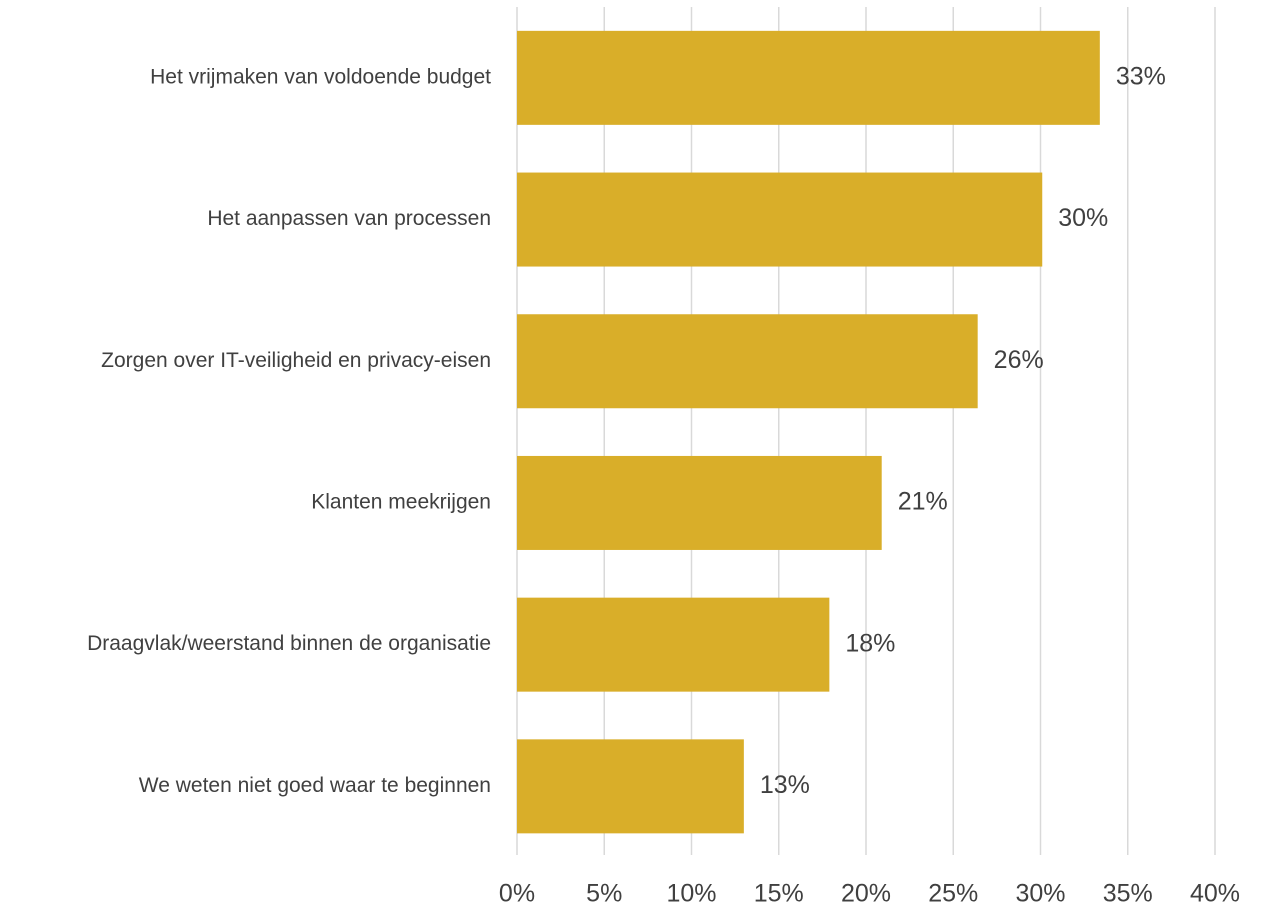 This screenshot has width=1273, height=917. What do you see at coordinates (320, 76) in the screenshot?
I see `category-label: Het vrijmaken van voldoende budget` at bounding box center [320, 76].